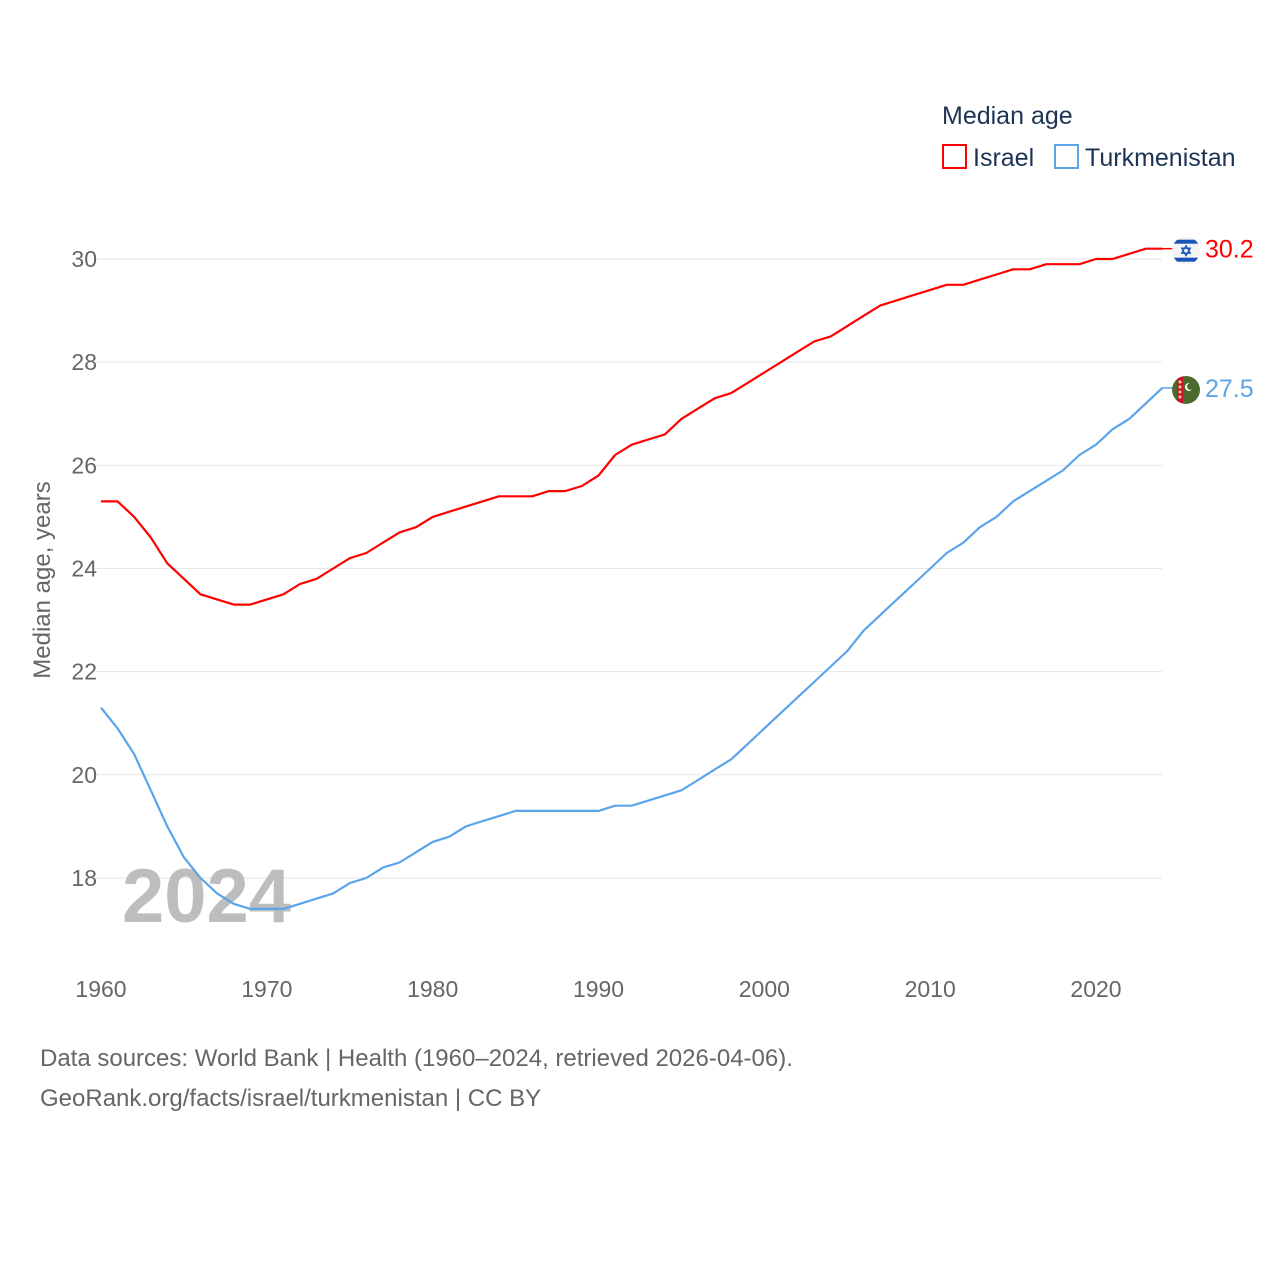  What do you see at coordinates (954, 156) in the screenshot?
I see `legend-swatch-israel` at bounding box center [954, 156].